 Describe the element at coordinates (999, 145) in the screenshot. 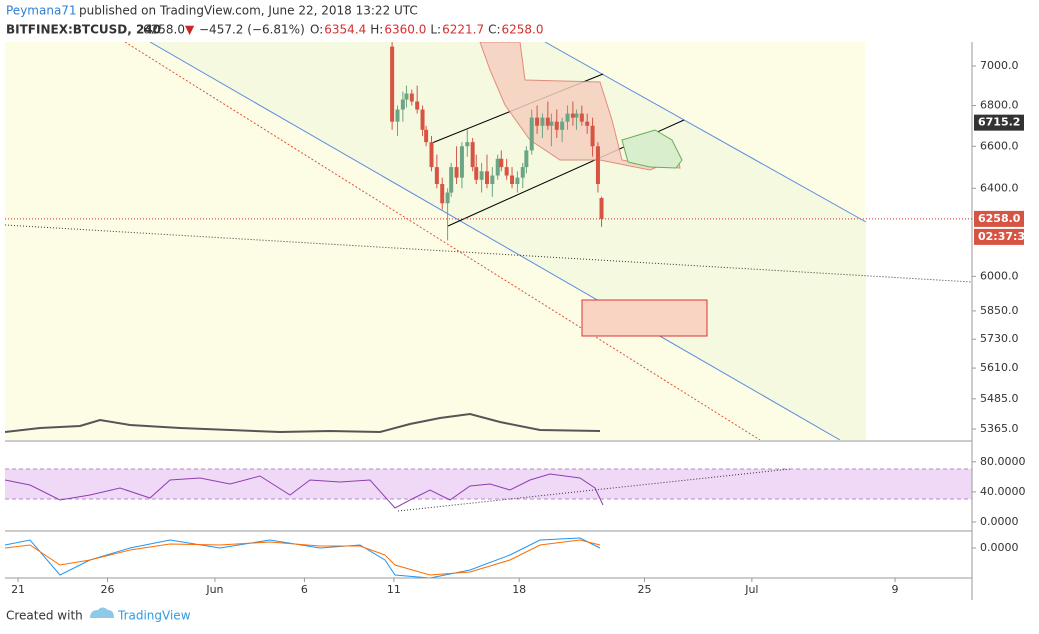

I see `y-tick-label: 6600.0` at that location.